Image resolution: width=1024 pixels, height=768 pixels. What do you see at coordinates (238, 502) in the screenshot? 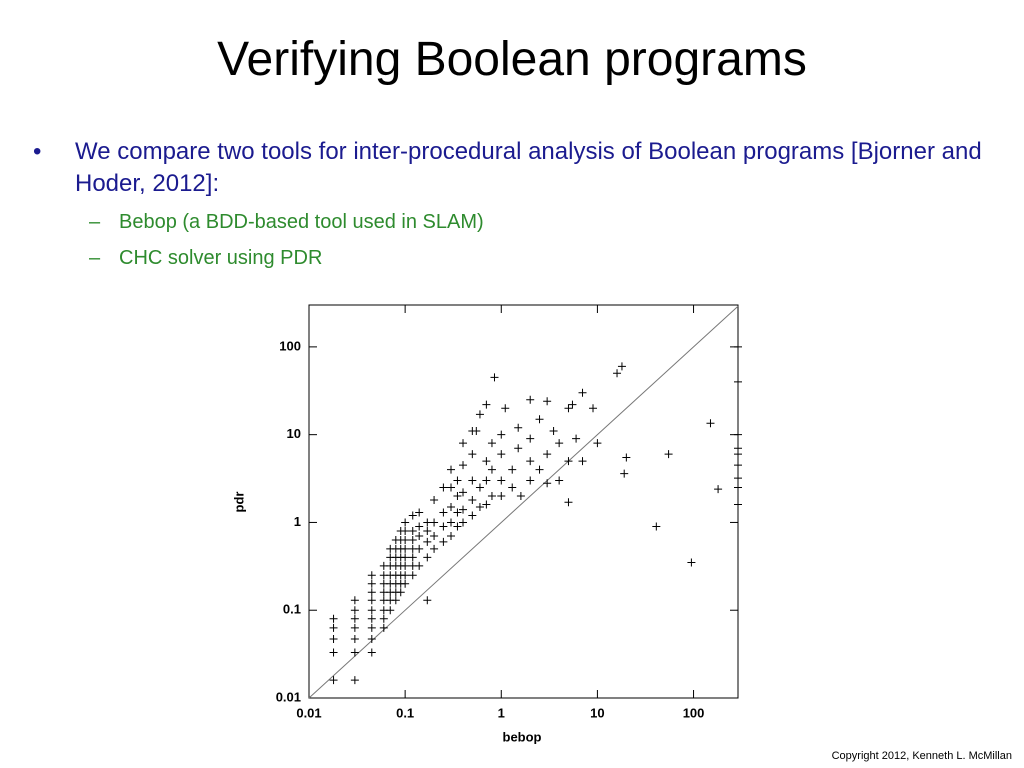
I see `y-axis-label: pdr` at bounding box center [238, 502].